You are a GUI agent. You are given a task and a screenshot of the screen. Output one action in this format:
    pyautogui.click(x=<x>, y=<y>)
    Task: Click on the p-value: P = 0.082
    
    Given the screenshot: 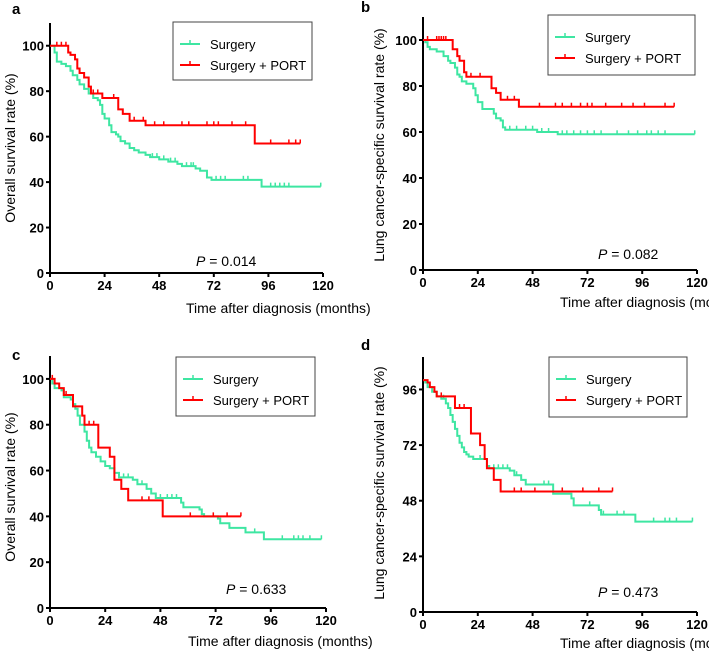 What is the action you would take?
    pyautogui.click(x=628, y=254)
    